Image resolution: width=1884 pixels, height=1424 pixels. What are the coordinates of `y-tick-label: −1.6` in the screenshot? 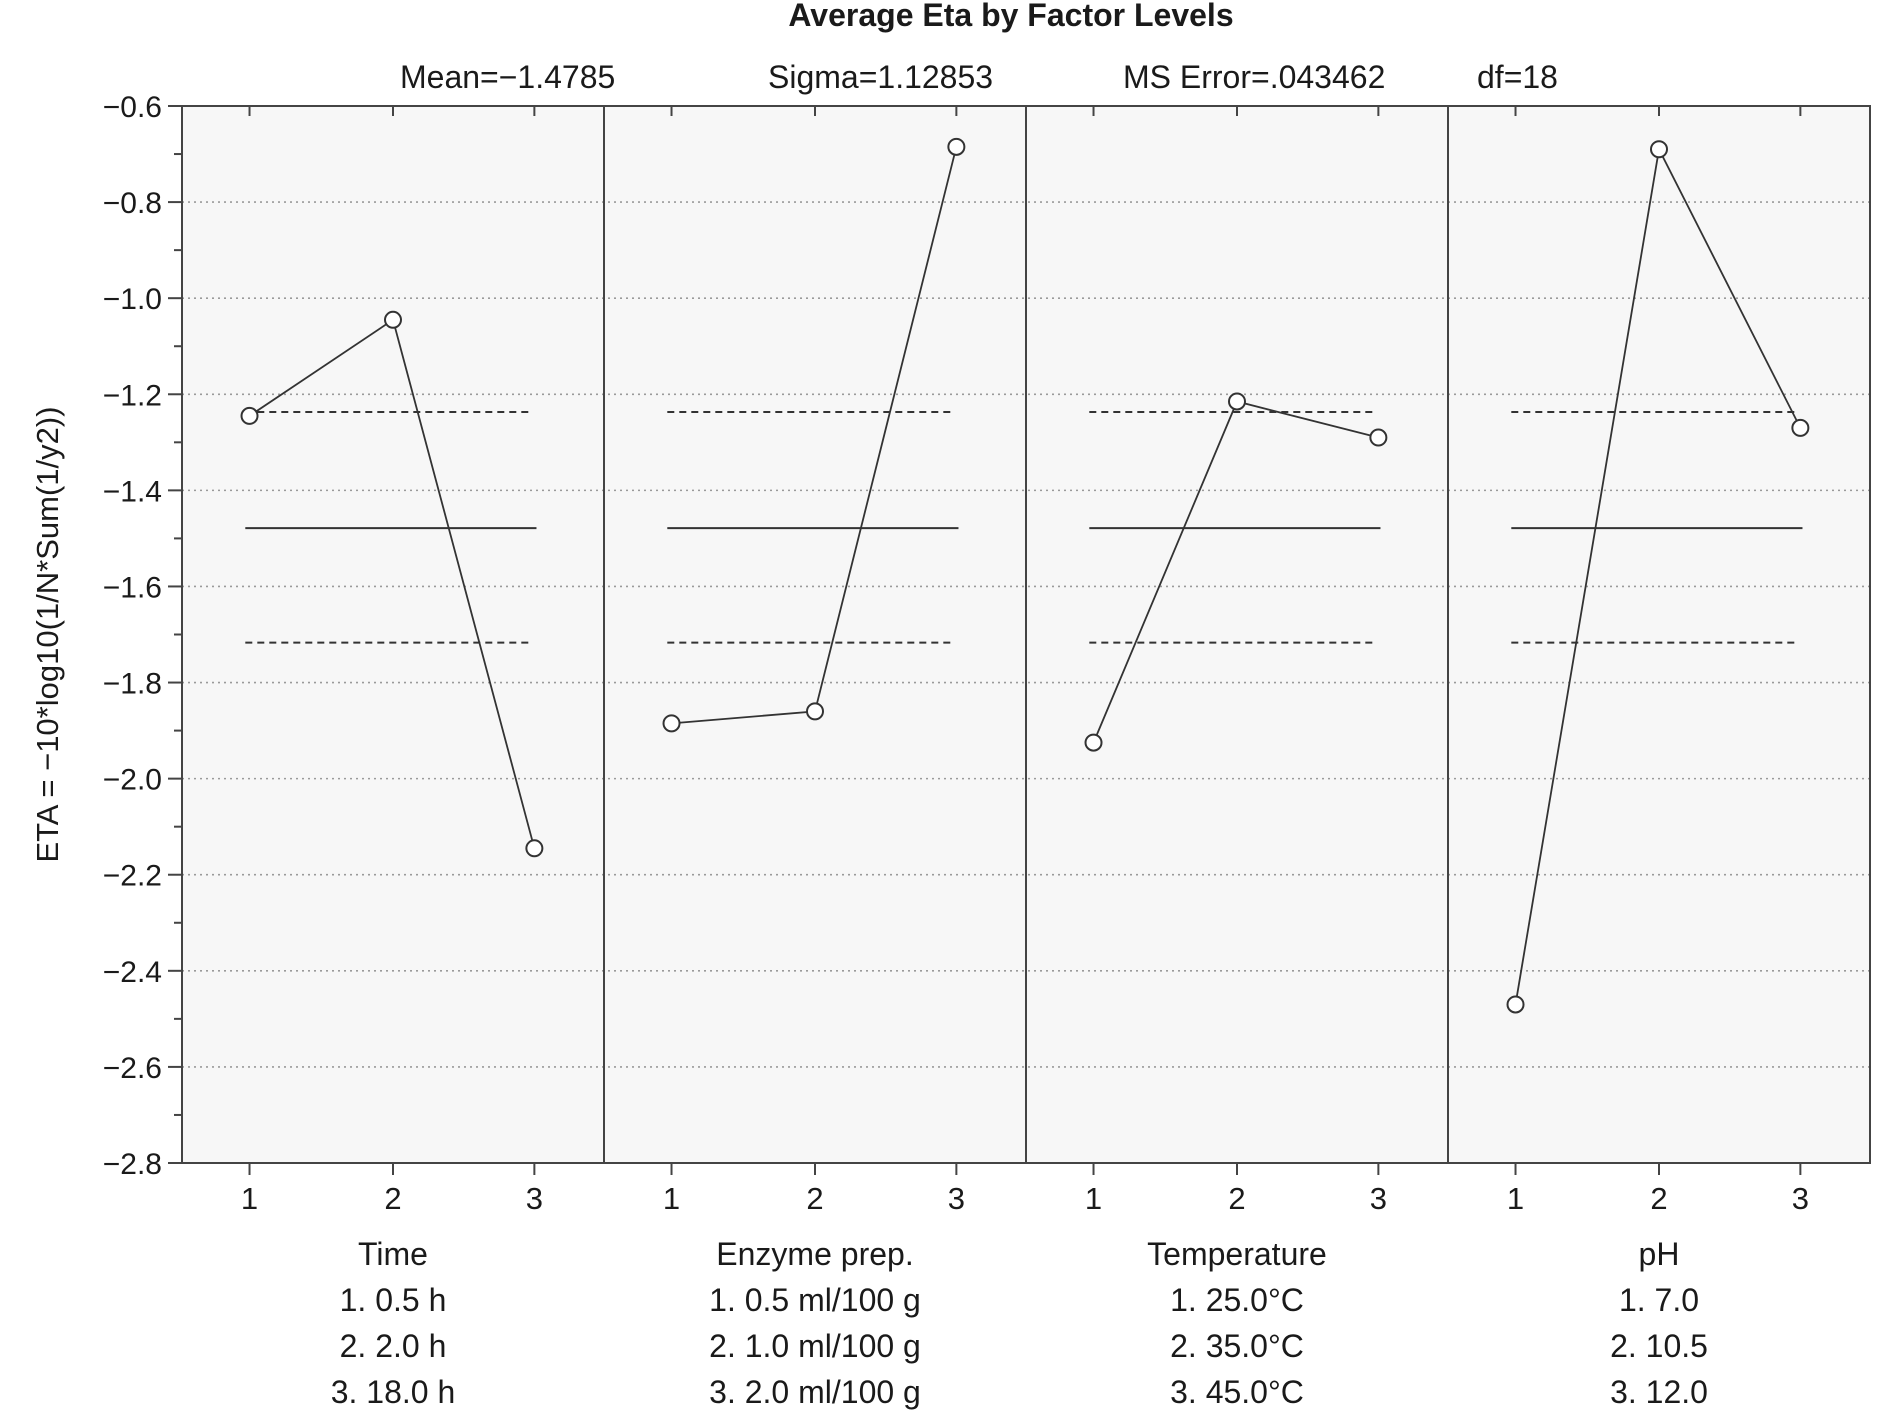 It's located at (132, 587).